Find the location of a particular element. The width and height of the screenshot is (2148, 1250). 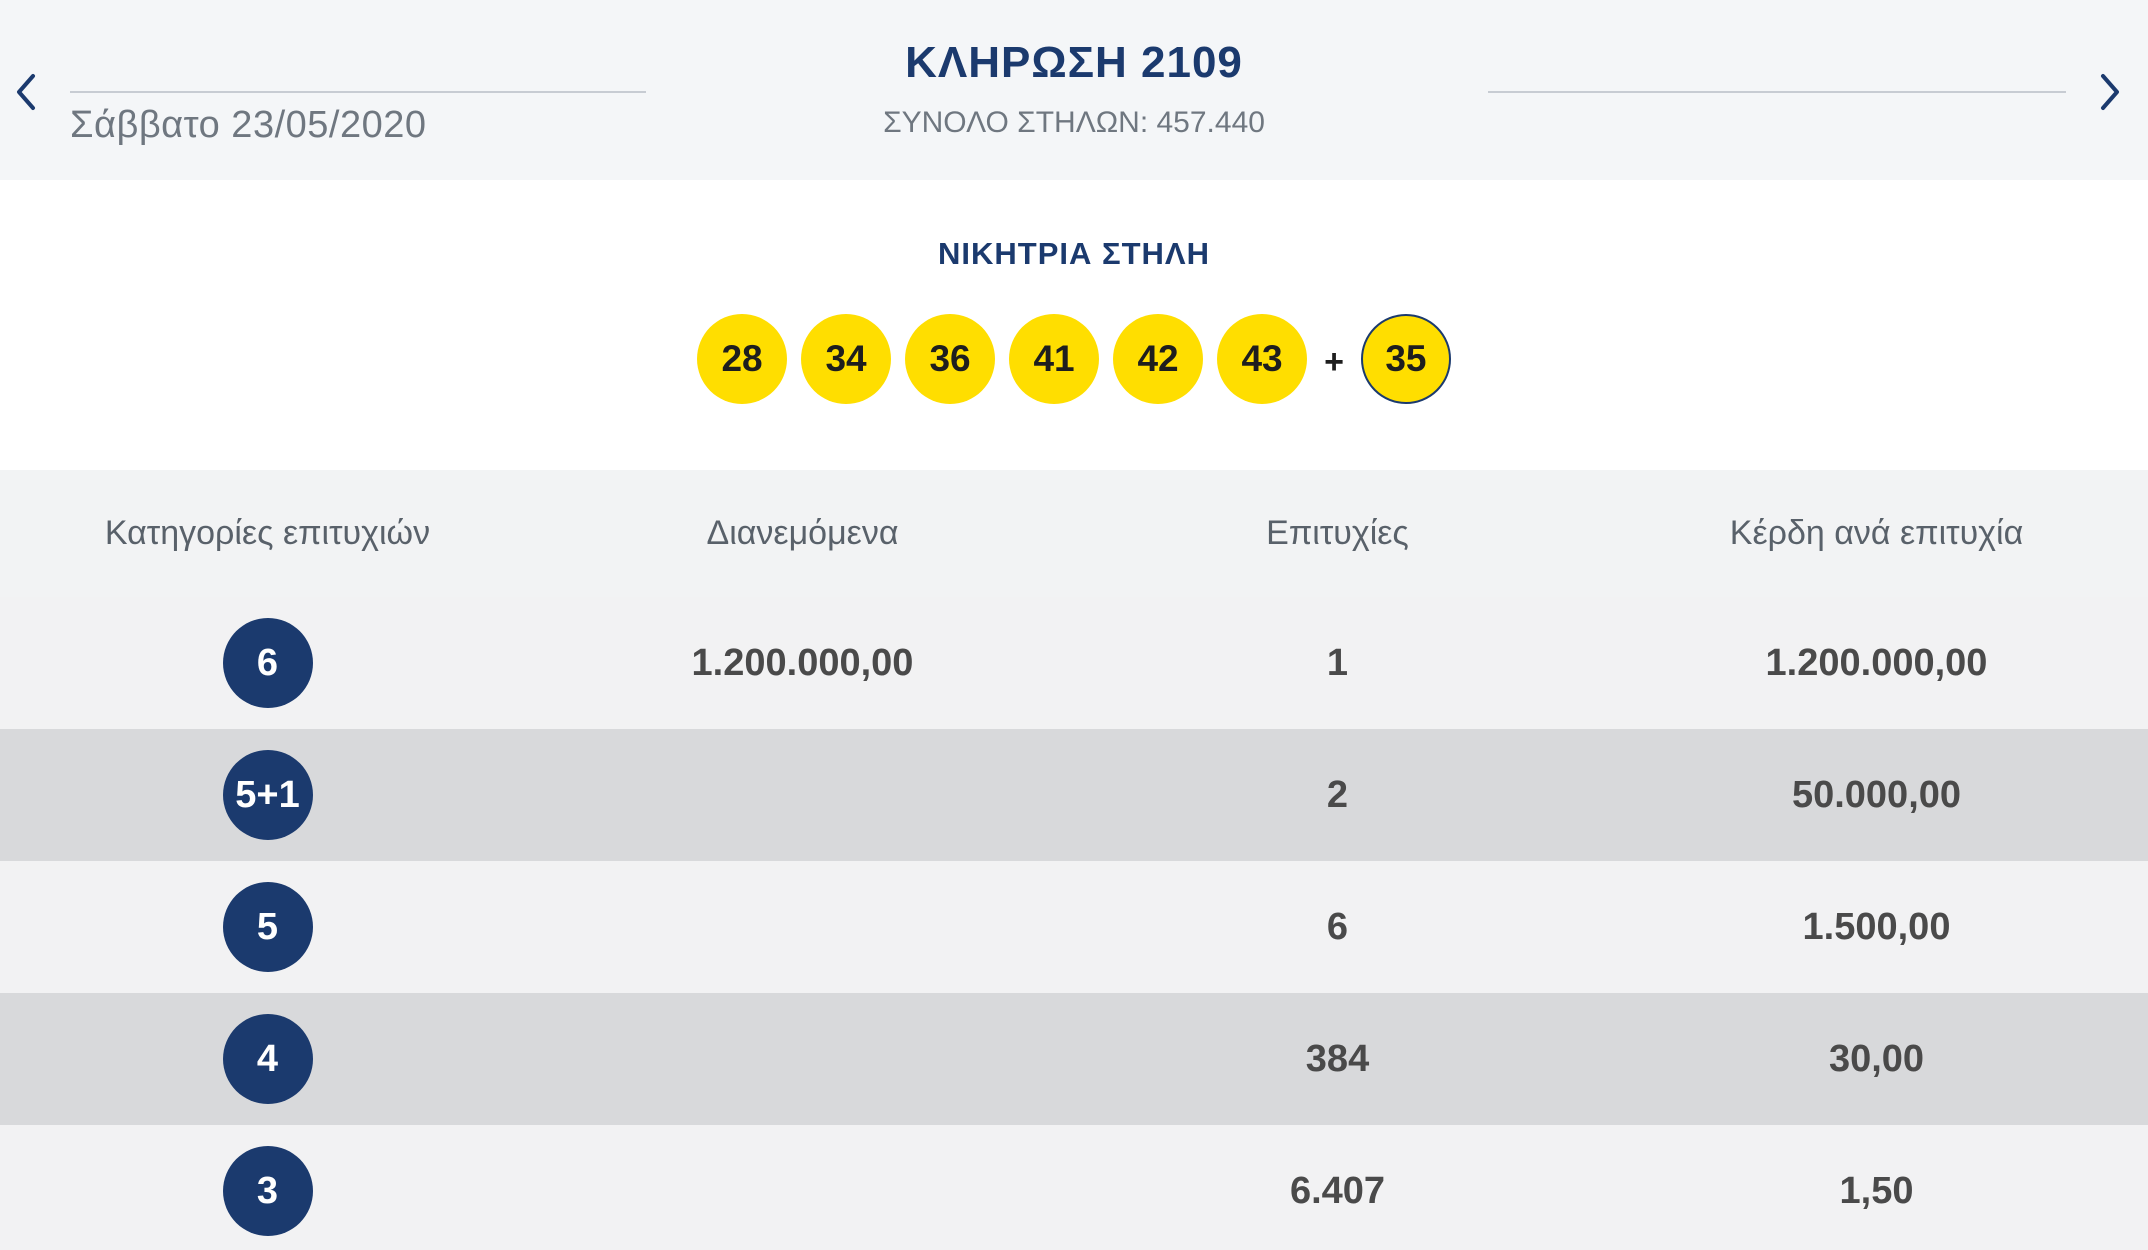

header-prize-per-winner: Κέρδη ανά επιτυχία is located at coordinates (1876, 533).